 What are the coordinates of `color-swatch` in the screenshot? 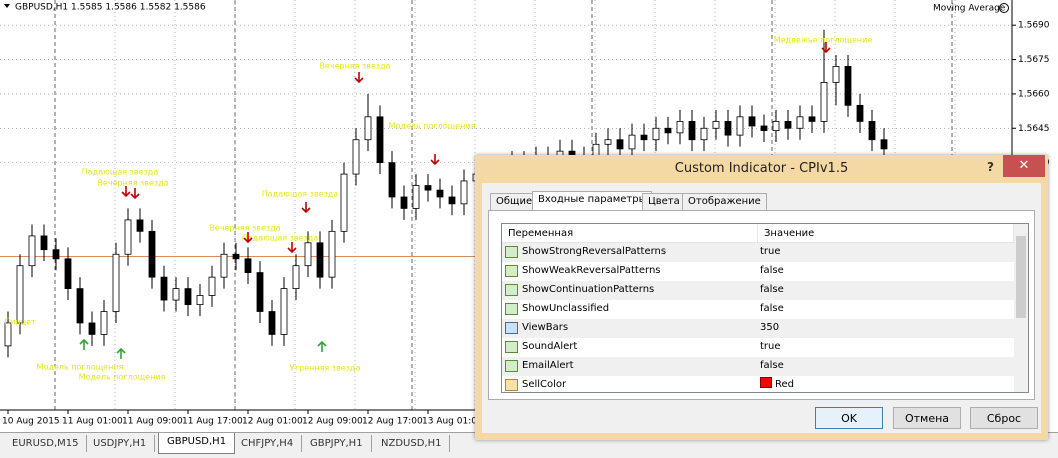 It's located at (766, 382).